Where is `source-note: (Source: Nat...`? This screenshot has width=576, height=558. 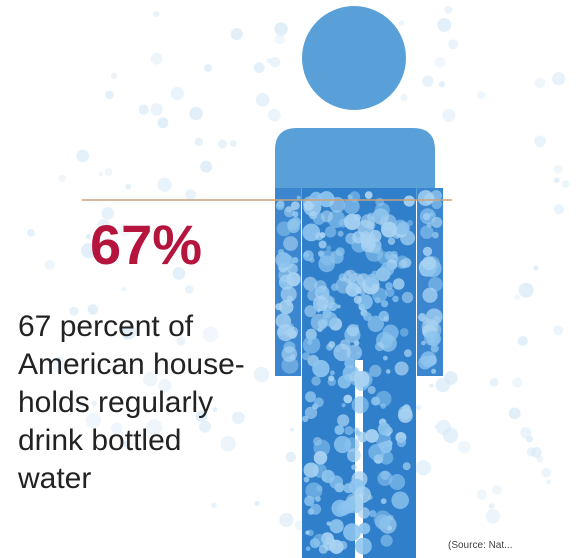
source-note: (Source: Nat... is located at coordinates (480, 545).